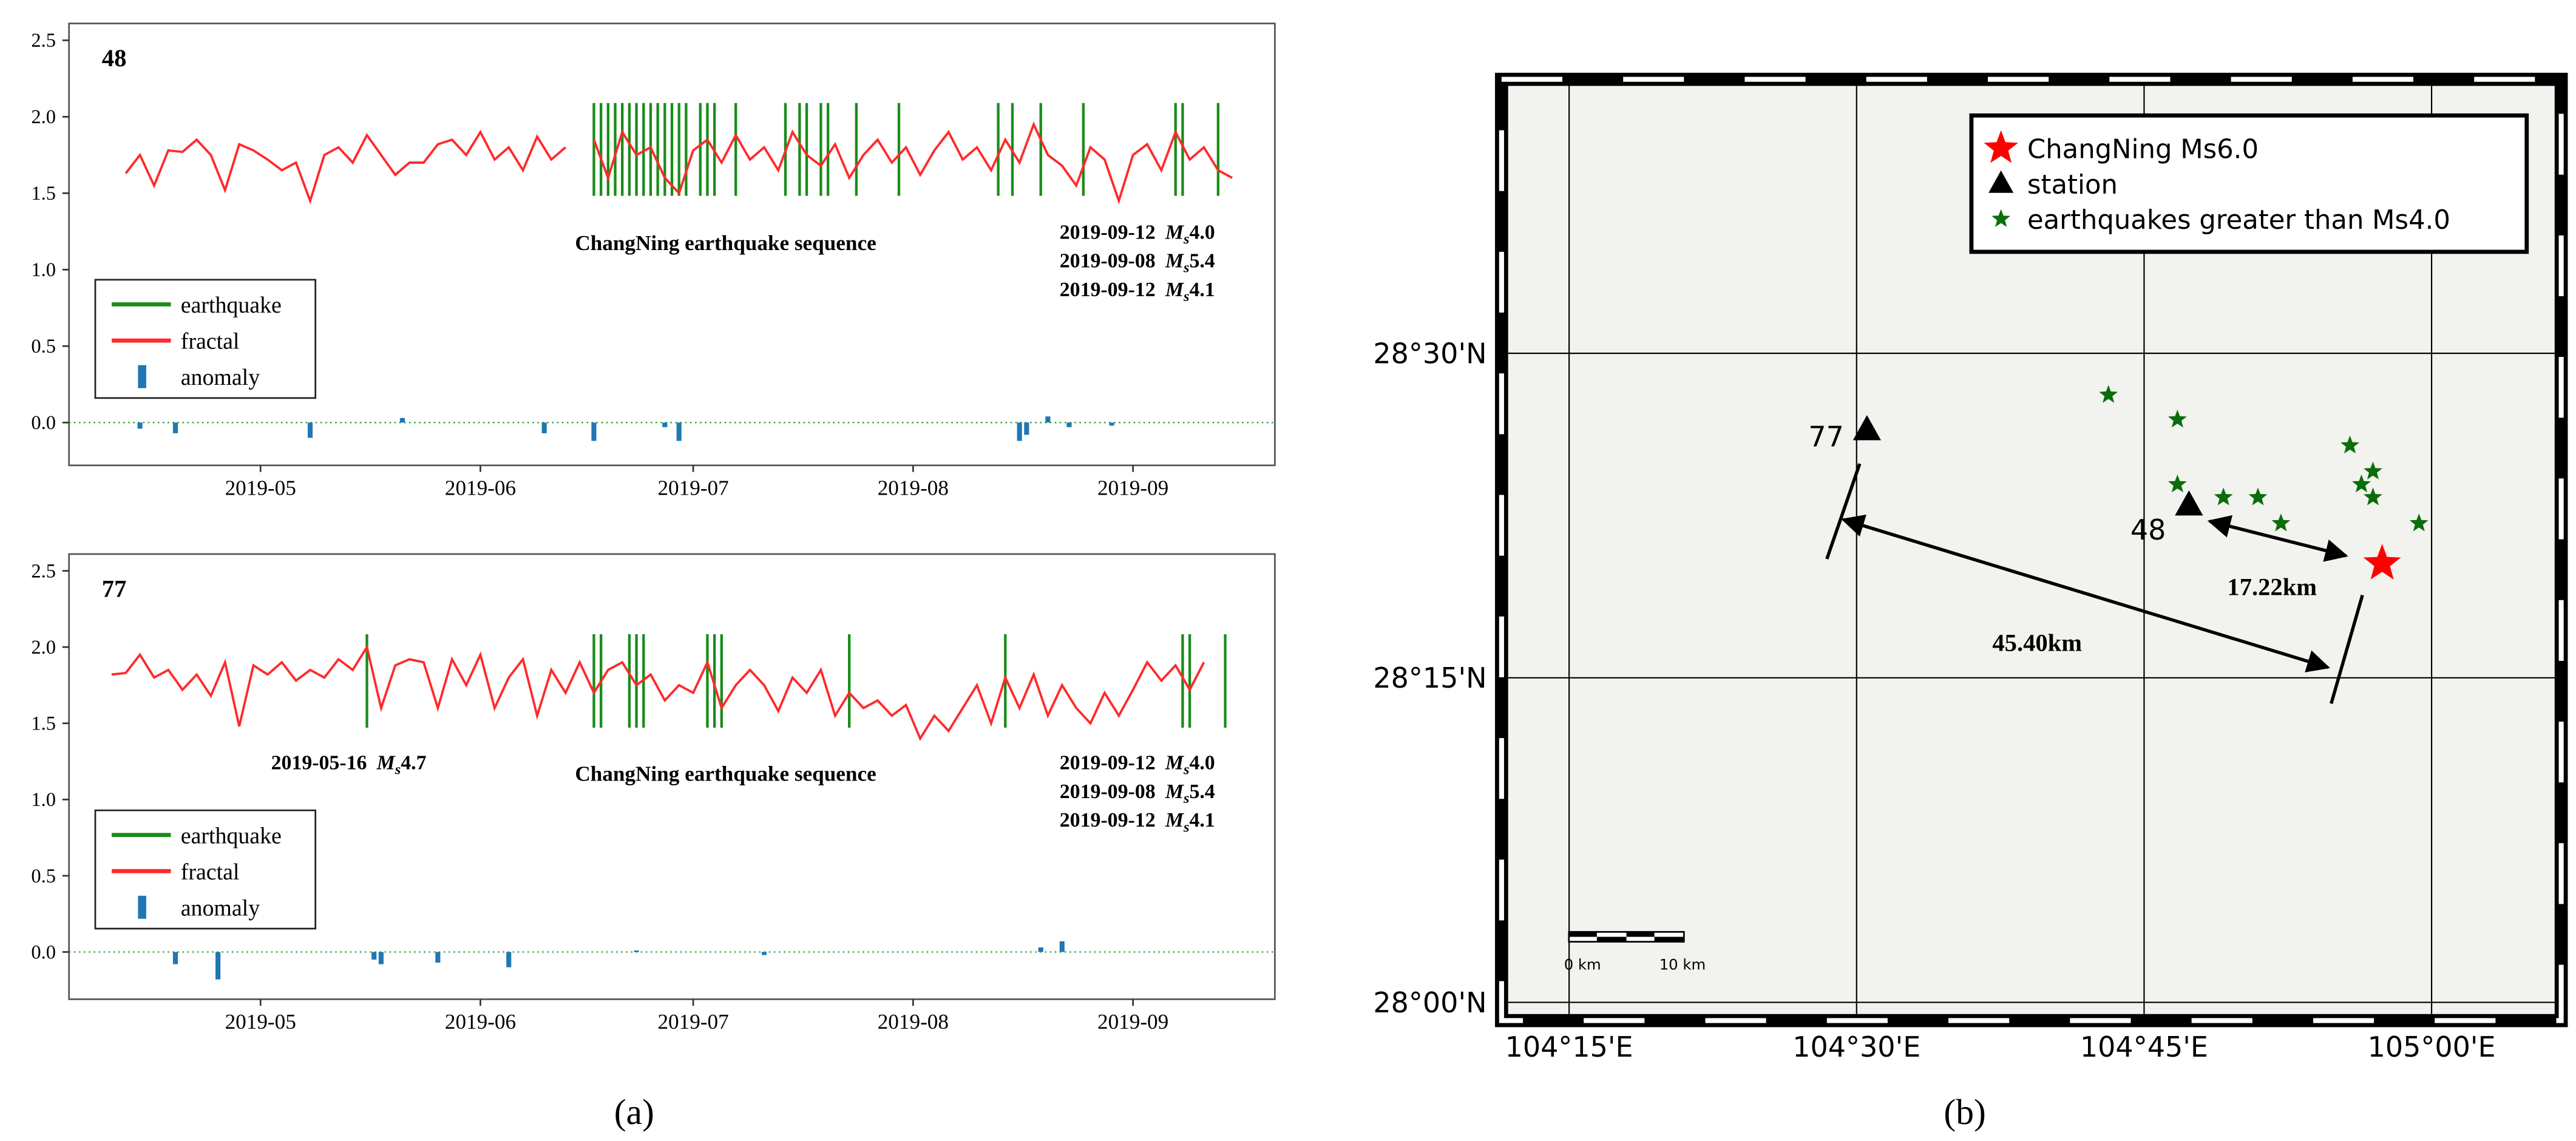 This screenshot has height=1141, width=2576. I want to click on event-magnitude: 4.7, so click(414, 763).